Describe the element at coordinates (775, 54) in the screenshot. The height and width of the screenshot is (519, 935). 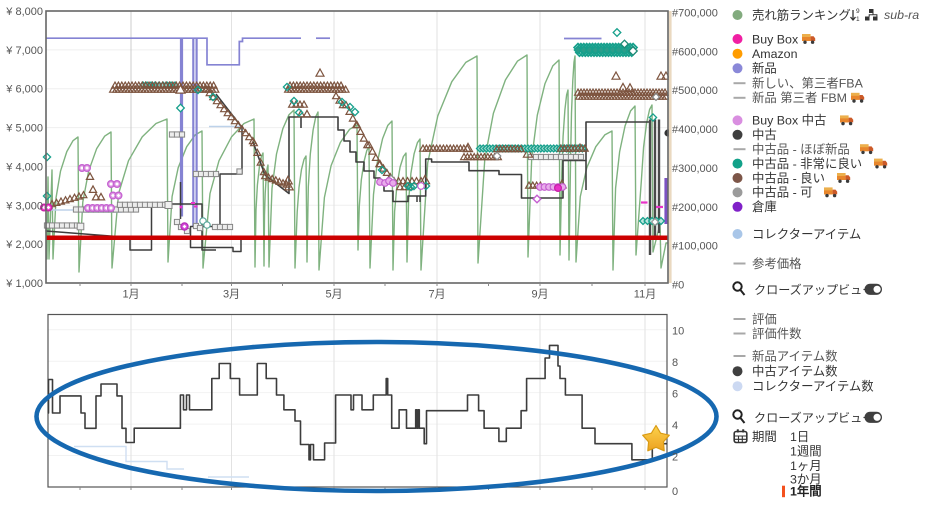
I see `svg-text: Amazon` at that location.